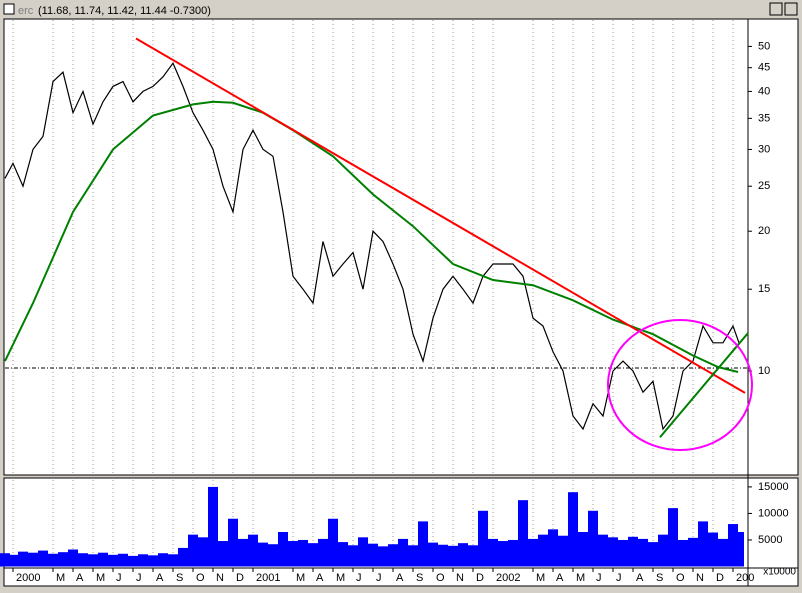 The image size is (802, 593). I want to click on y-tick-label: 20, so click(764, 231).